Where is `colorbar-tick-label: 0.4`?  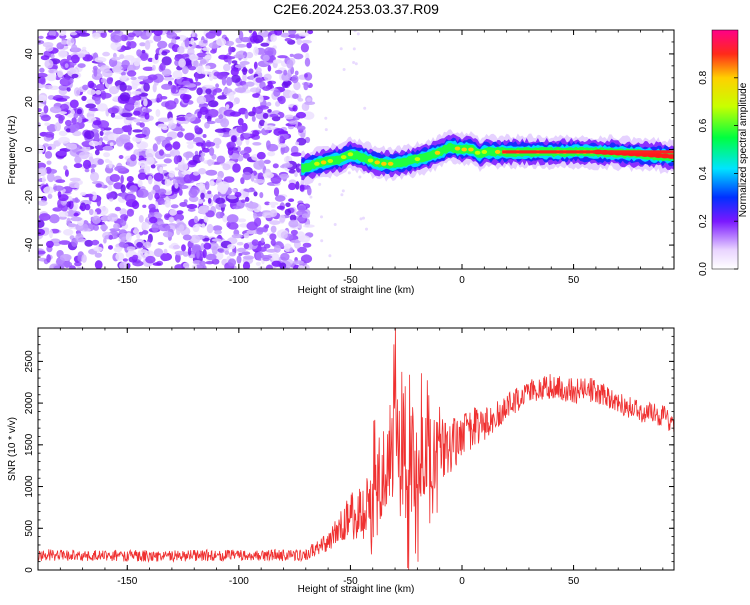 colorbar-tick-label: 0.4 is located at coordinates (703, 173).